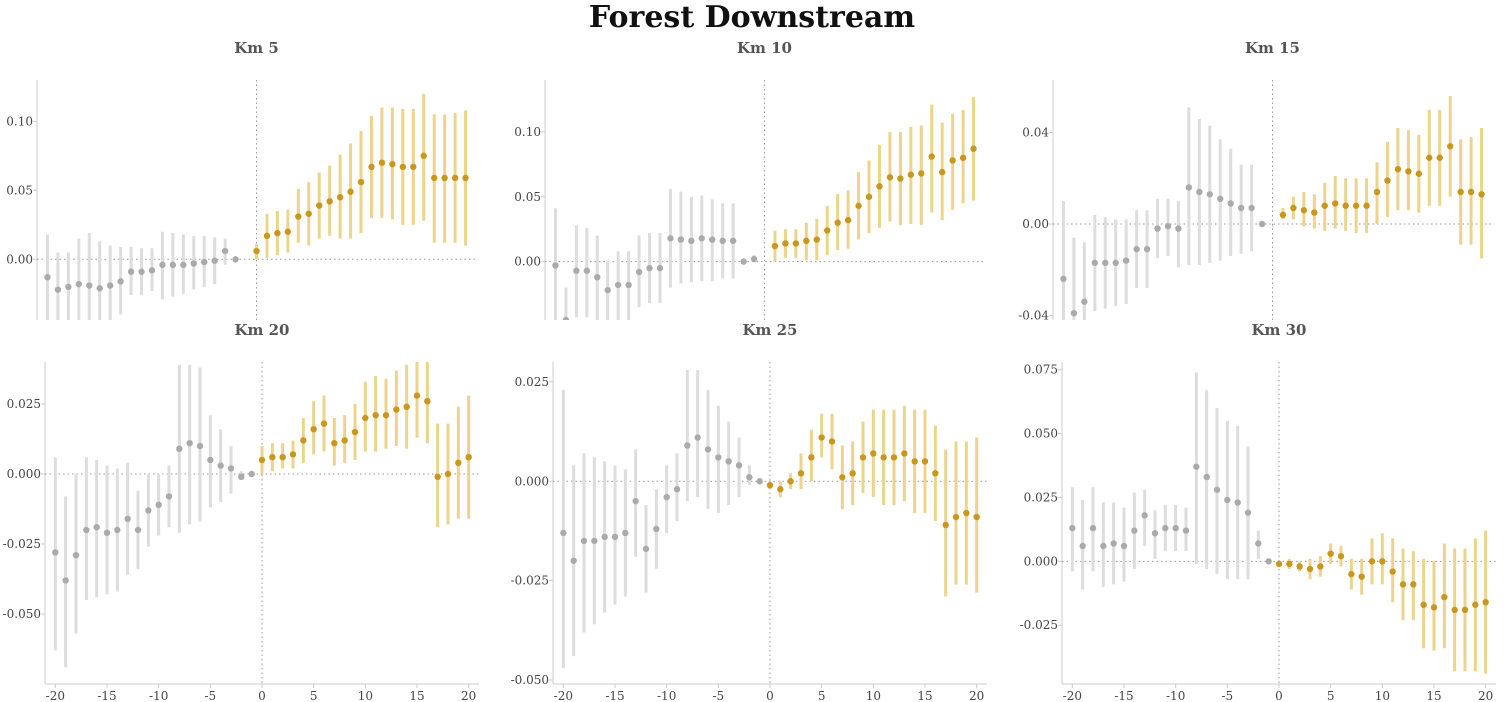 The width and height of the screenshot is (1504, 702). Describe the element at coordinates (614, 695) in the screenshot. I see `x-tick-label: -15` at that location.